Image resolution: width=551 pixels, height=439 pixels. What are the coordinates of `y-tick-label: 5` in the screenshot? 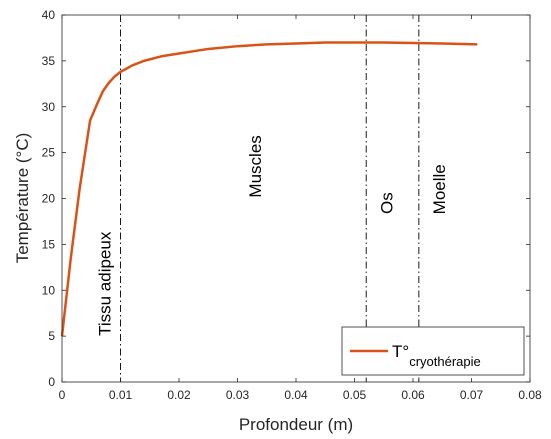 It's located at (51, 336).